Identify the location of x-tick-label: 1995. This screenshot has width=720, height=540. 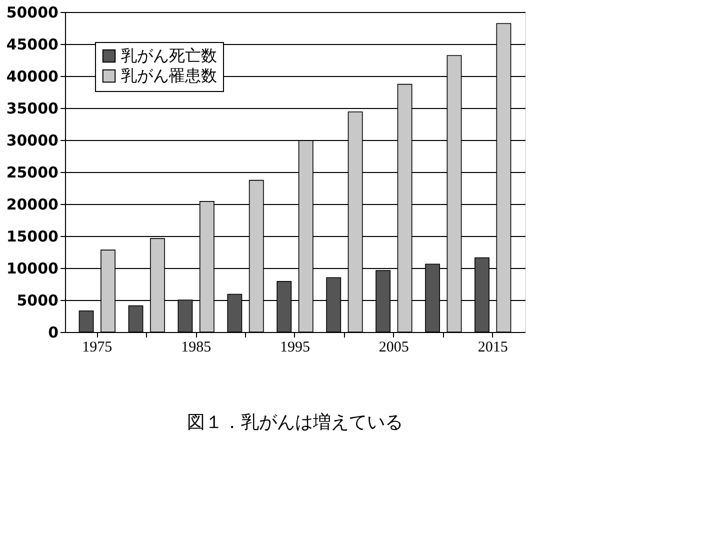
(295, 348).